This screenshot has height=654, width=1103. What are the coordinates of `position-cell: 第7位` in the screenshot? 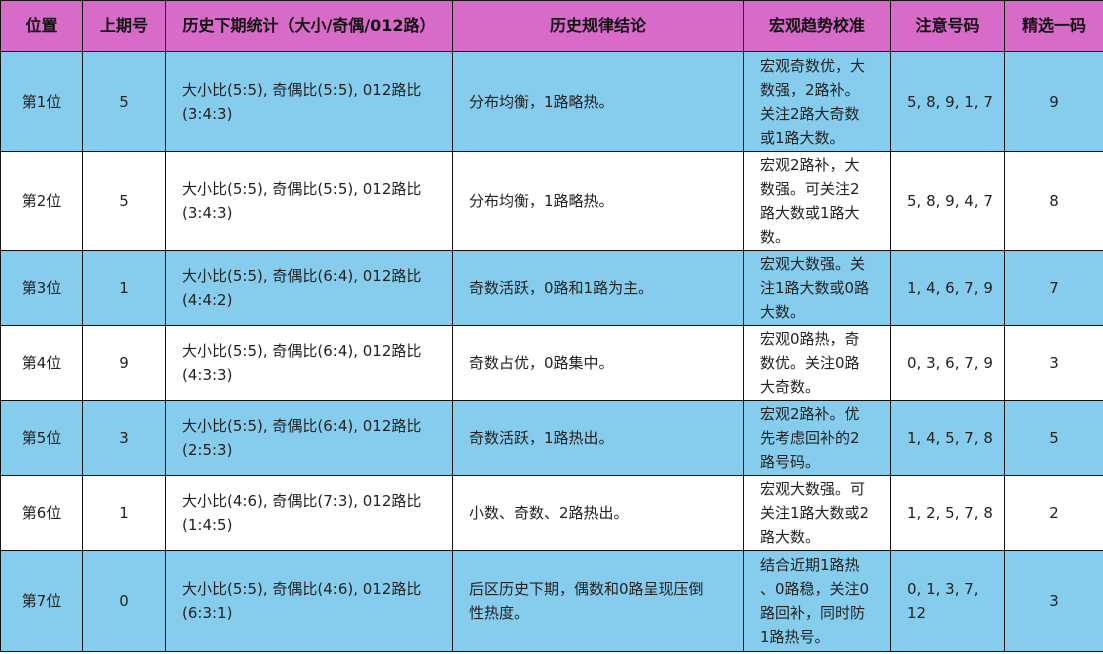 It's located at (41, 601).